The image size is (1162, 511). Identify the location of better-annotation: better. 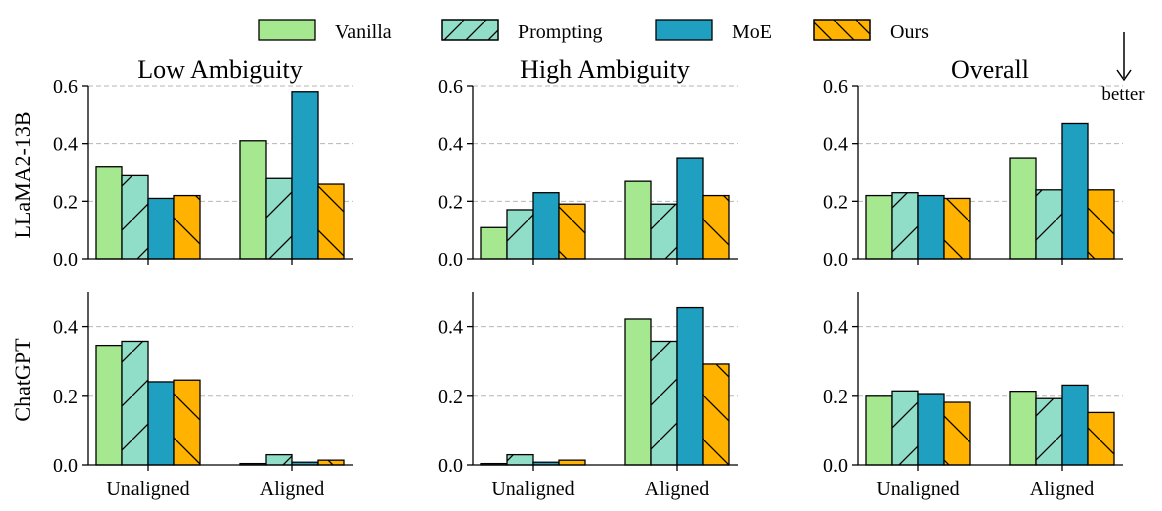
(1123, 68).